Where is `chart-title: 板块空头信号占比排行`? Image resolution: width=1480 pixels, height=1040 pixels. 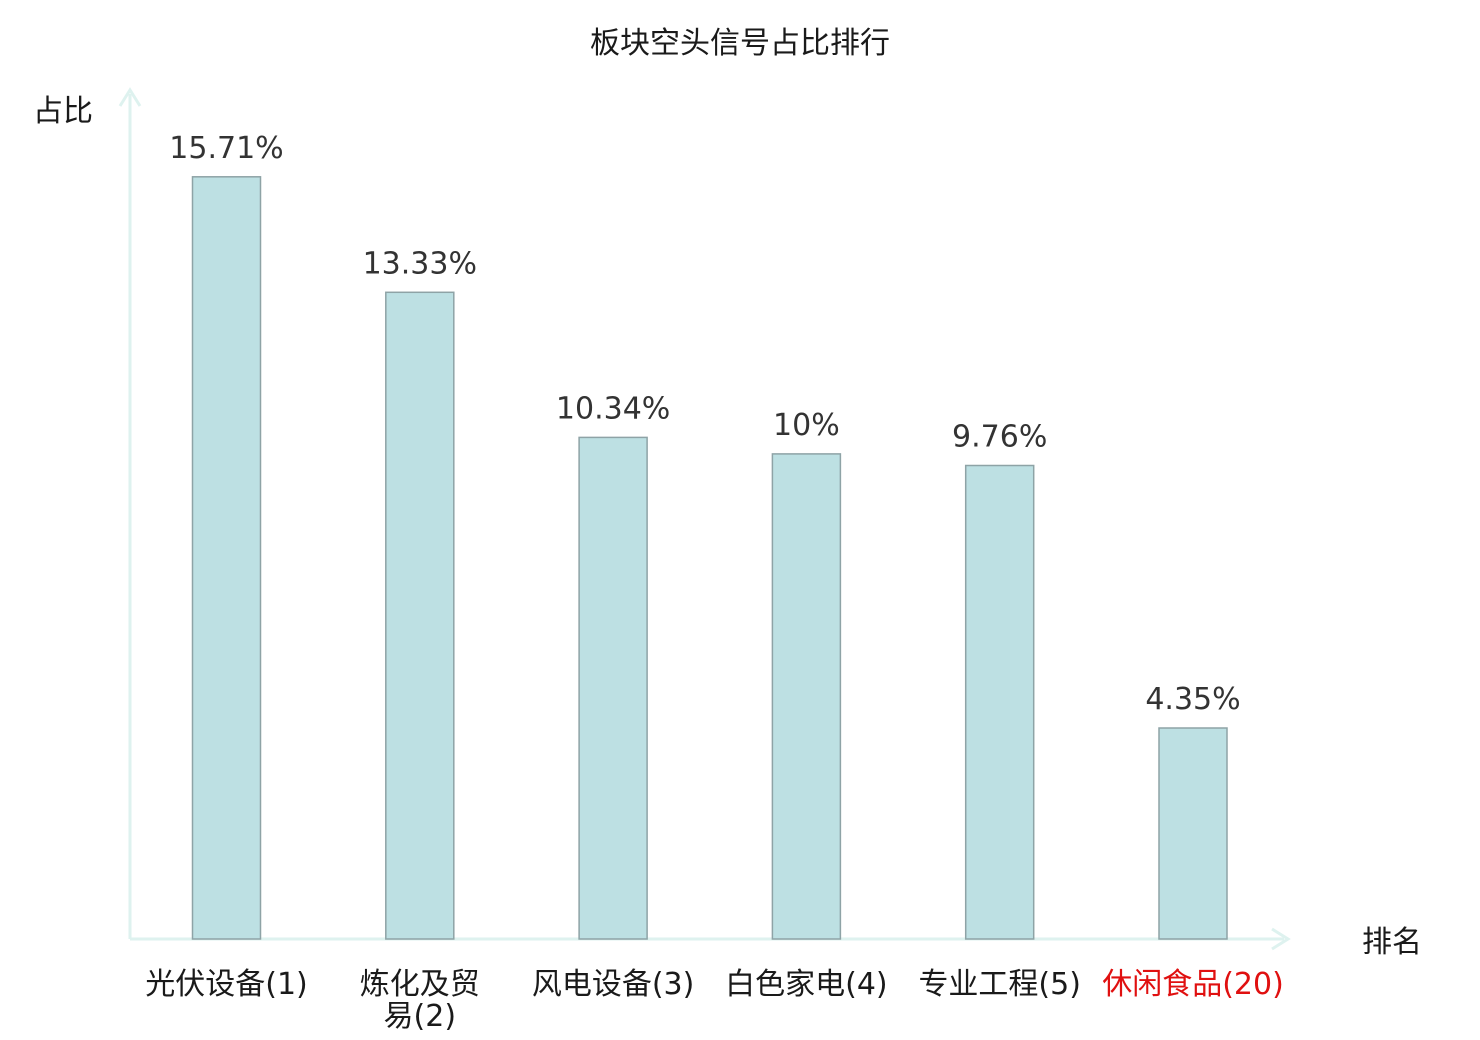
chart-title: 板块空头信号占比排行 is located at coordinates (740, 43).